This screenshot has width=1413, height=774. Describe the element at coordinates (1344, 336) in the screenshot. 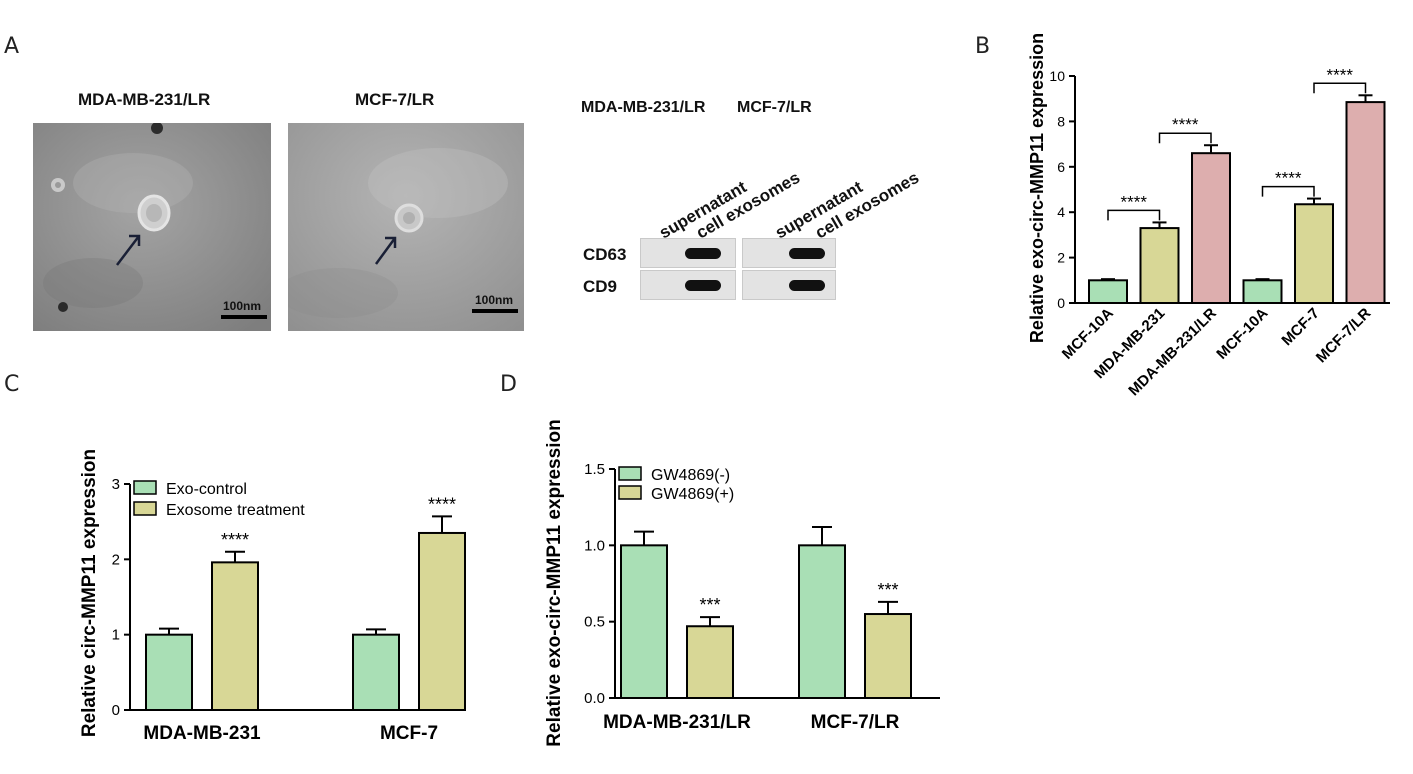

I see `x-tick-label: MCF-7/LR` at that location.